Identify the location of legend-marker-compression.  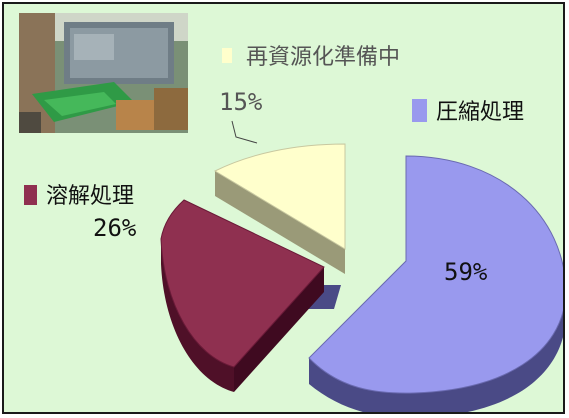
(419, 110).